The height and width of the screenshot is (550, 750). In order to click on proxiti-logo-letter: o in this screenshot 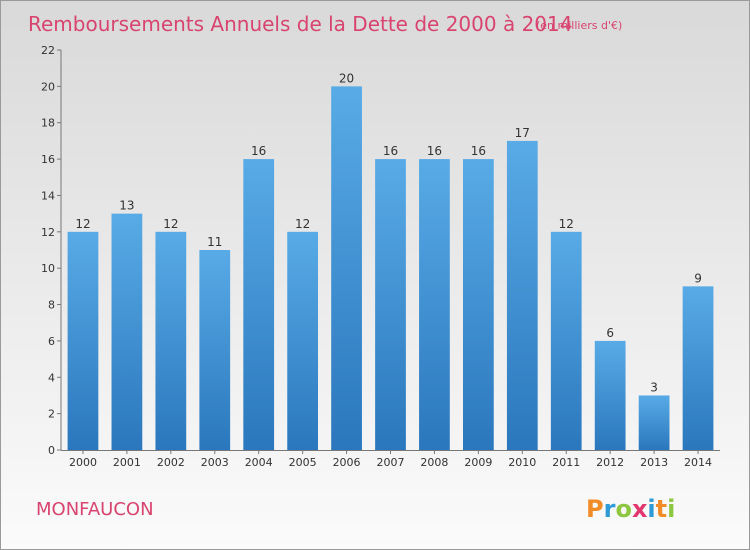, I will do `click(623, 509)`.